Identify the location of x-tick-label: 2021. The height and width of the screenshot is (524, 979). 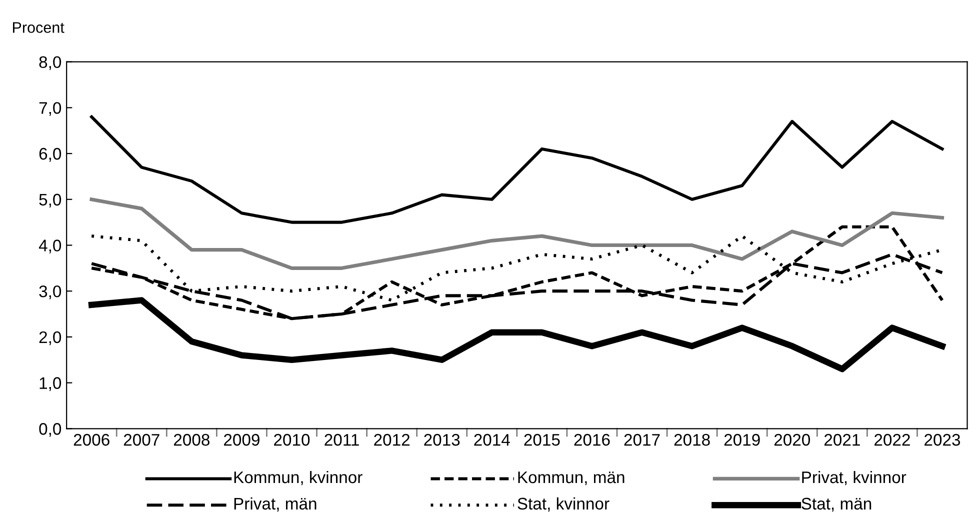
(842, 440).